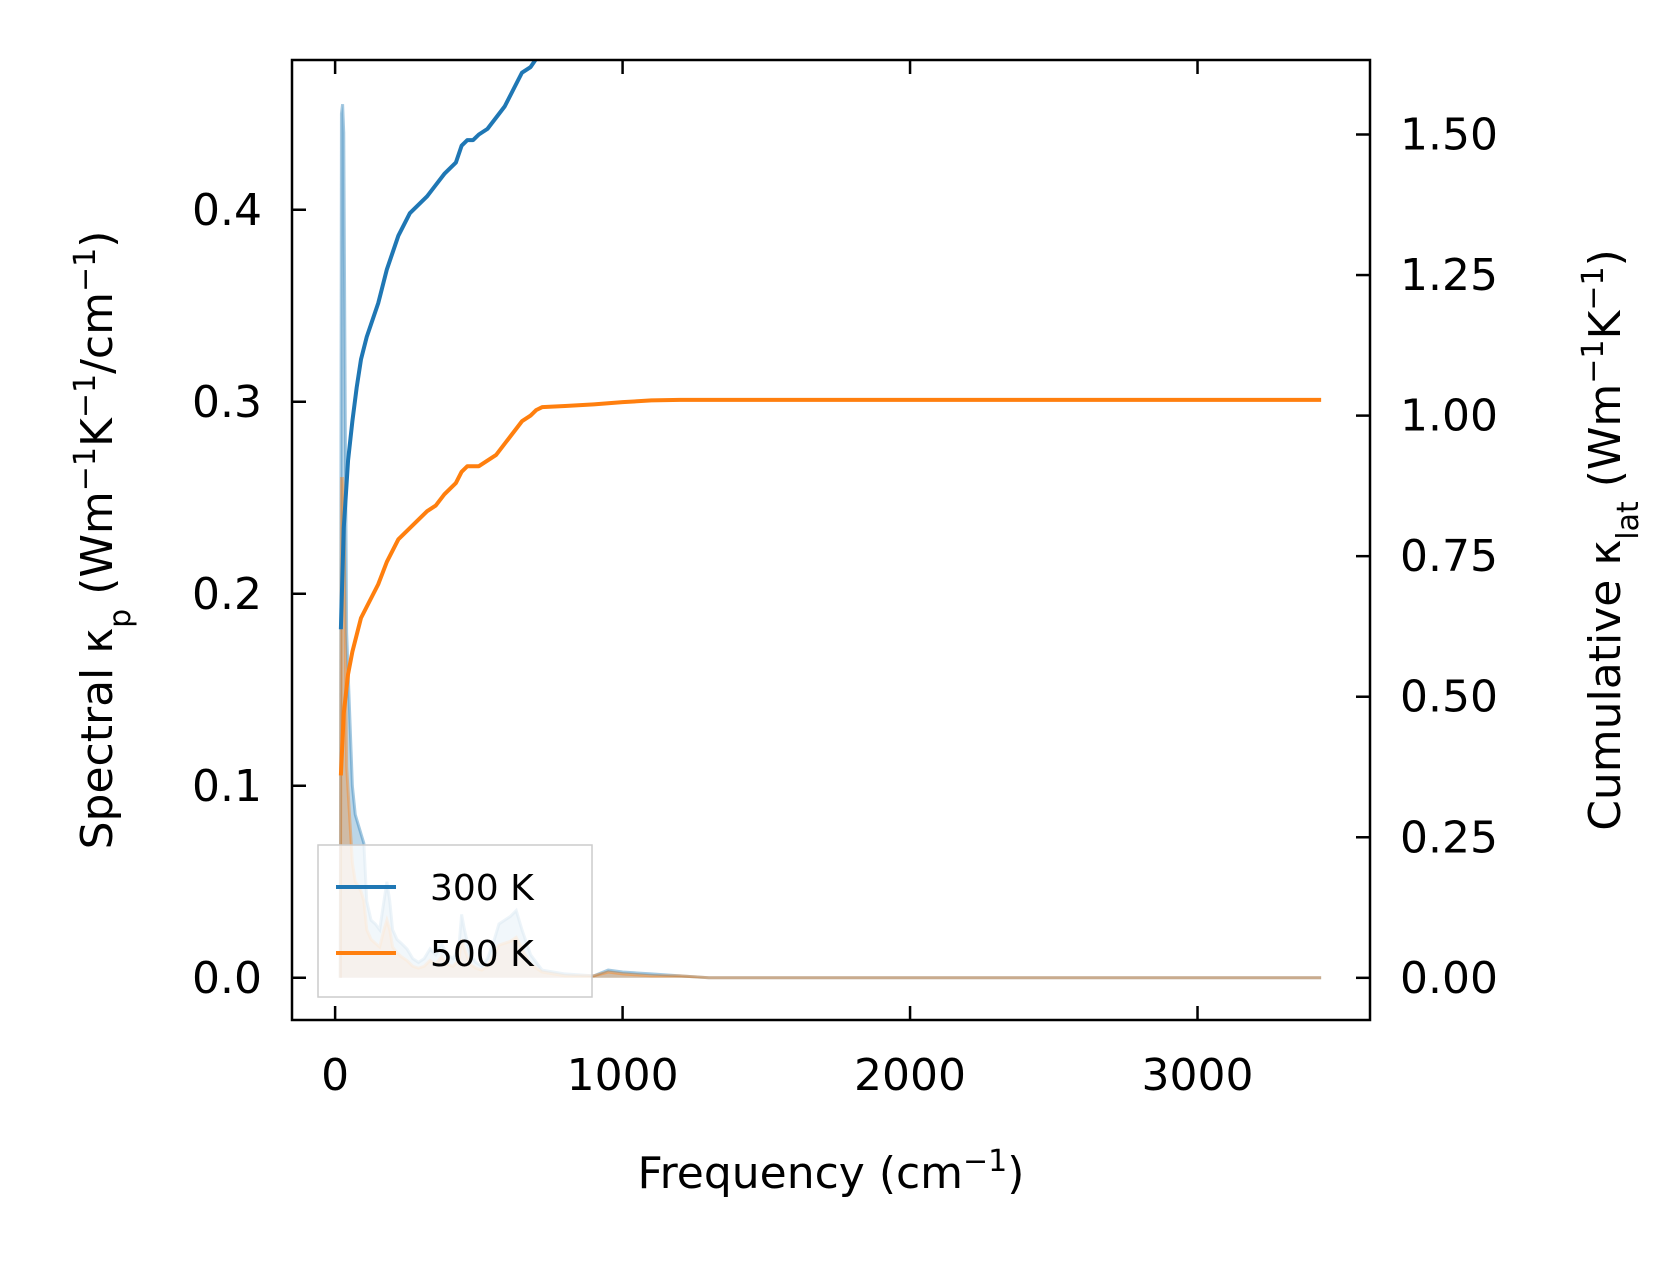 The image size is (1679, 1264). I want to click on y-right-axis-label: Cumulative κlat (Wm−1K−1), so click(1611, 540).